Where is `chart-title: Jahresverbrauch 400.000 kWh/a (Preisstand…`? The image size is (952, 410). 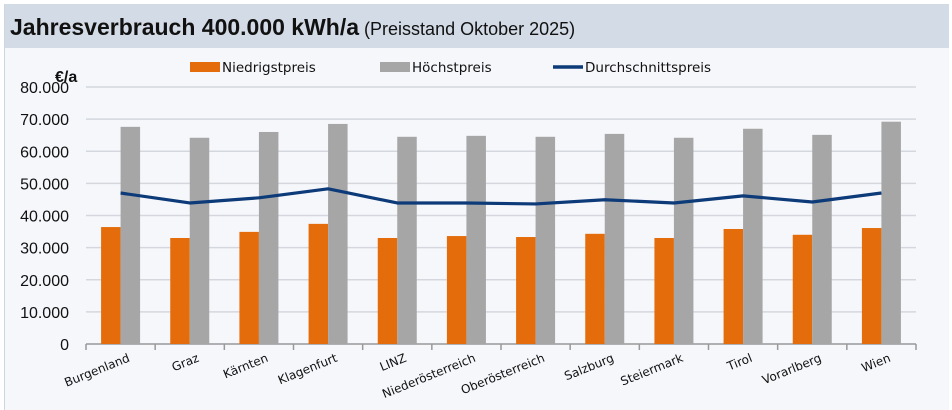
chart-title: Jahresverbrauch 400.000 kWh/a (Preisstand… is located at coordinates (292, 27).